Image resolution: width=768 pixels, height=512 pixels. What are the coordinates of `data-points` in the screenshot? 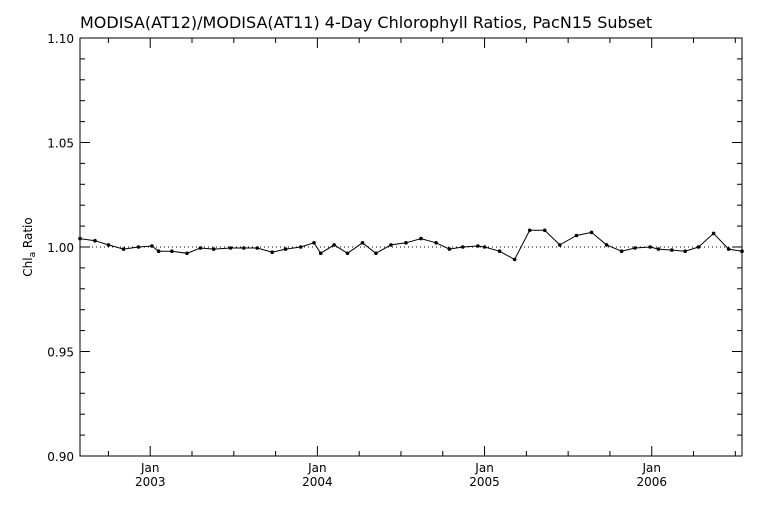 It's located at (411, 245).